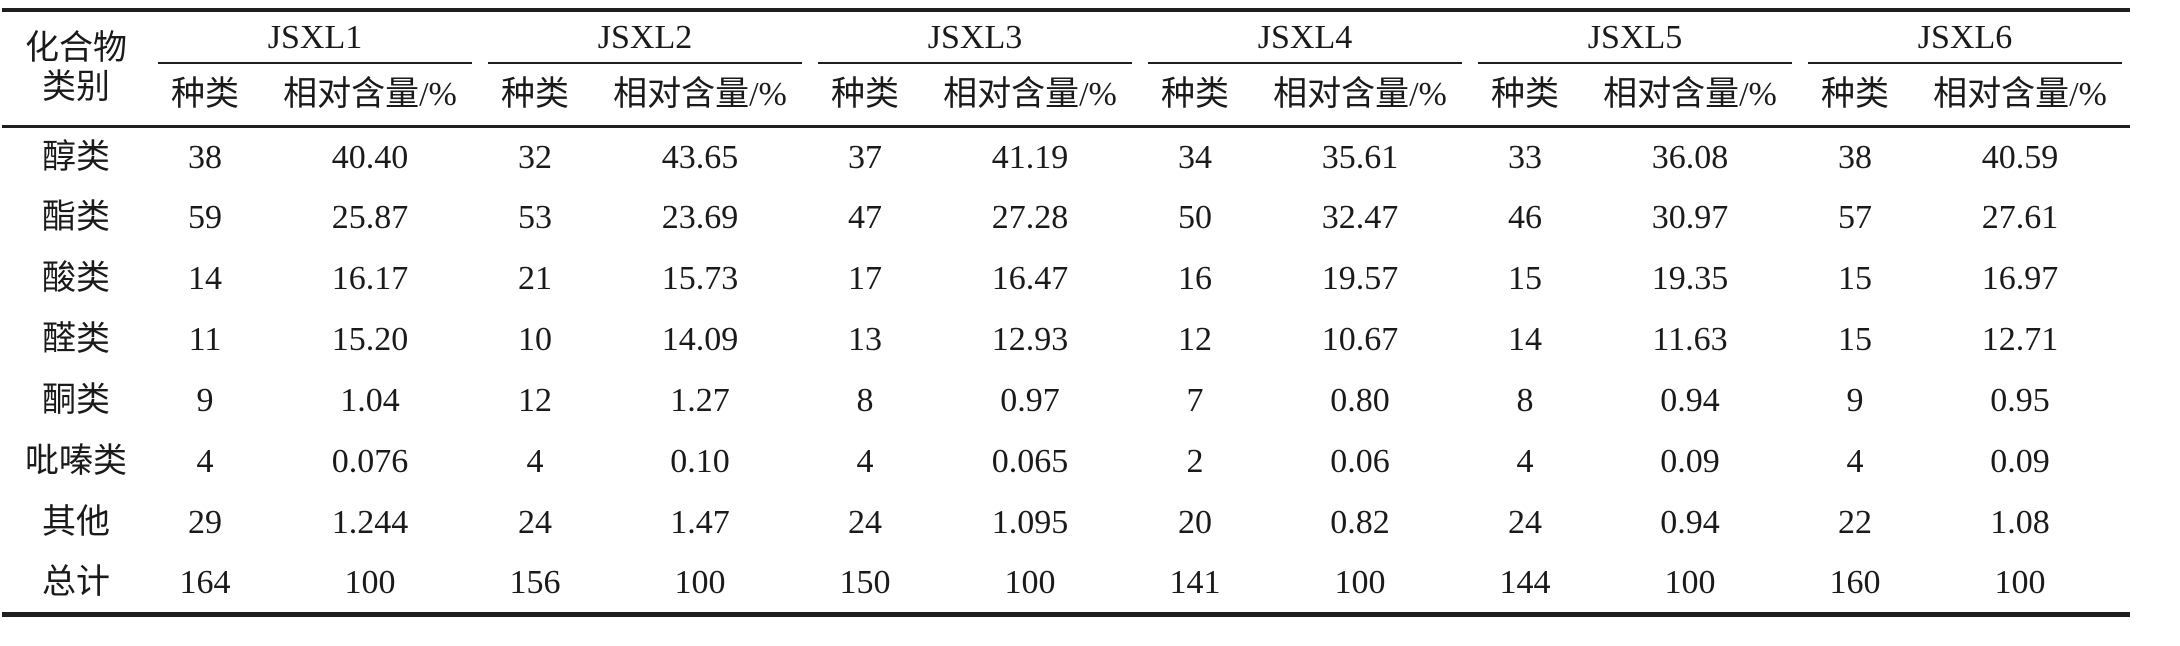  I want to click on cell-relative-content: 16.47, so click(1030, 278).